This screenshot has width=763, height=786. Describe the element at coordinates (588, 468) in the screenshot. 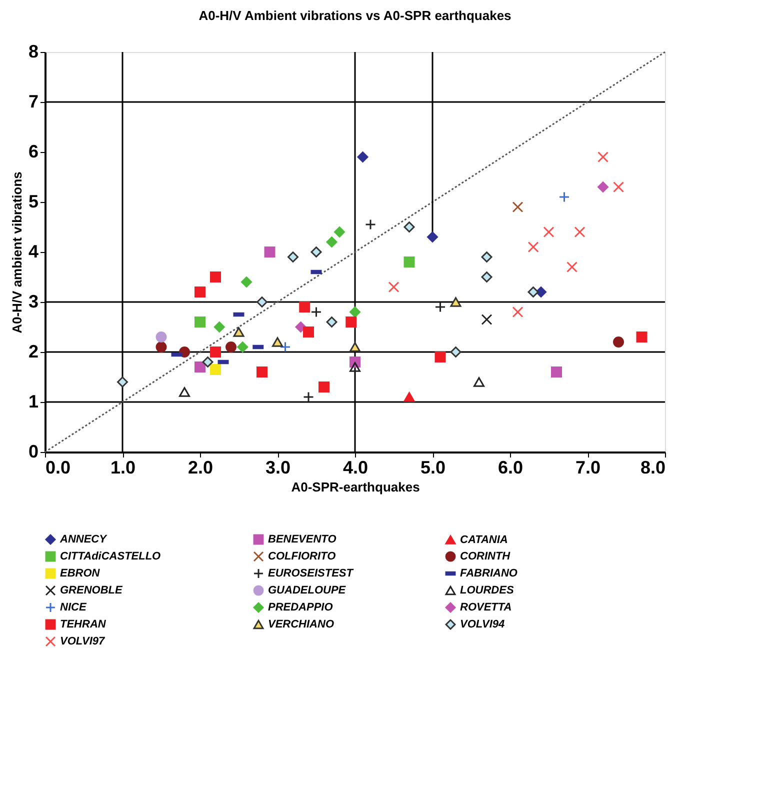

I see `x-tick-label: 7.0` at that location.